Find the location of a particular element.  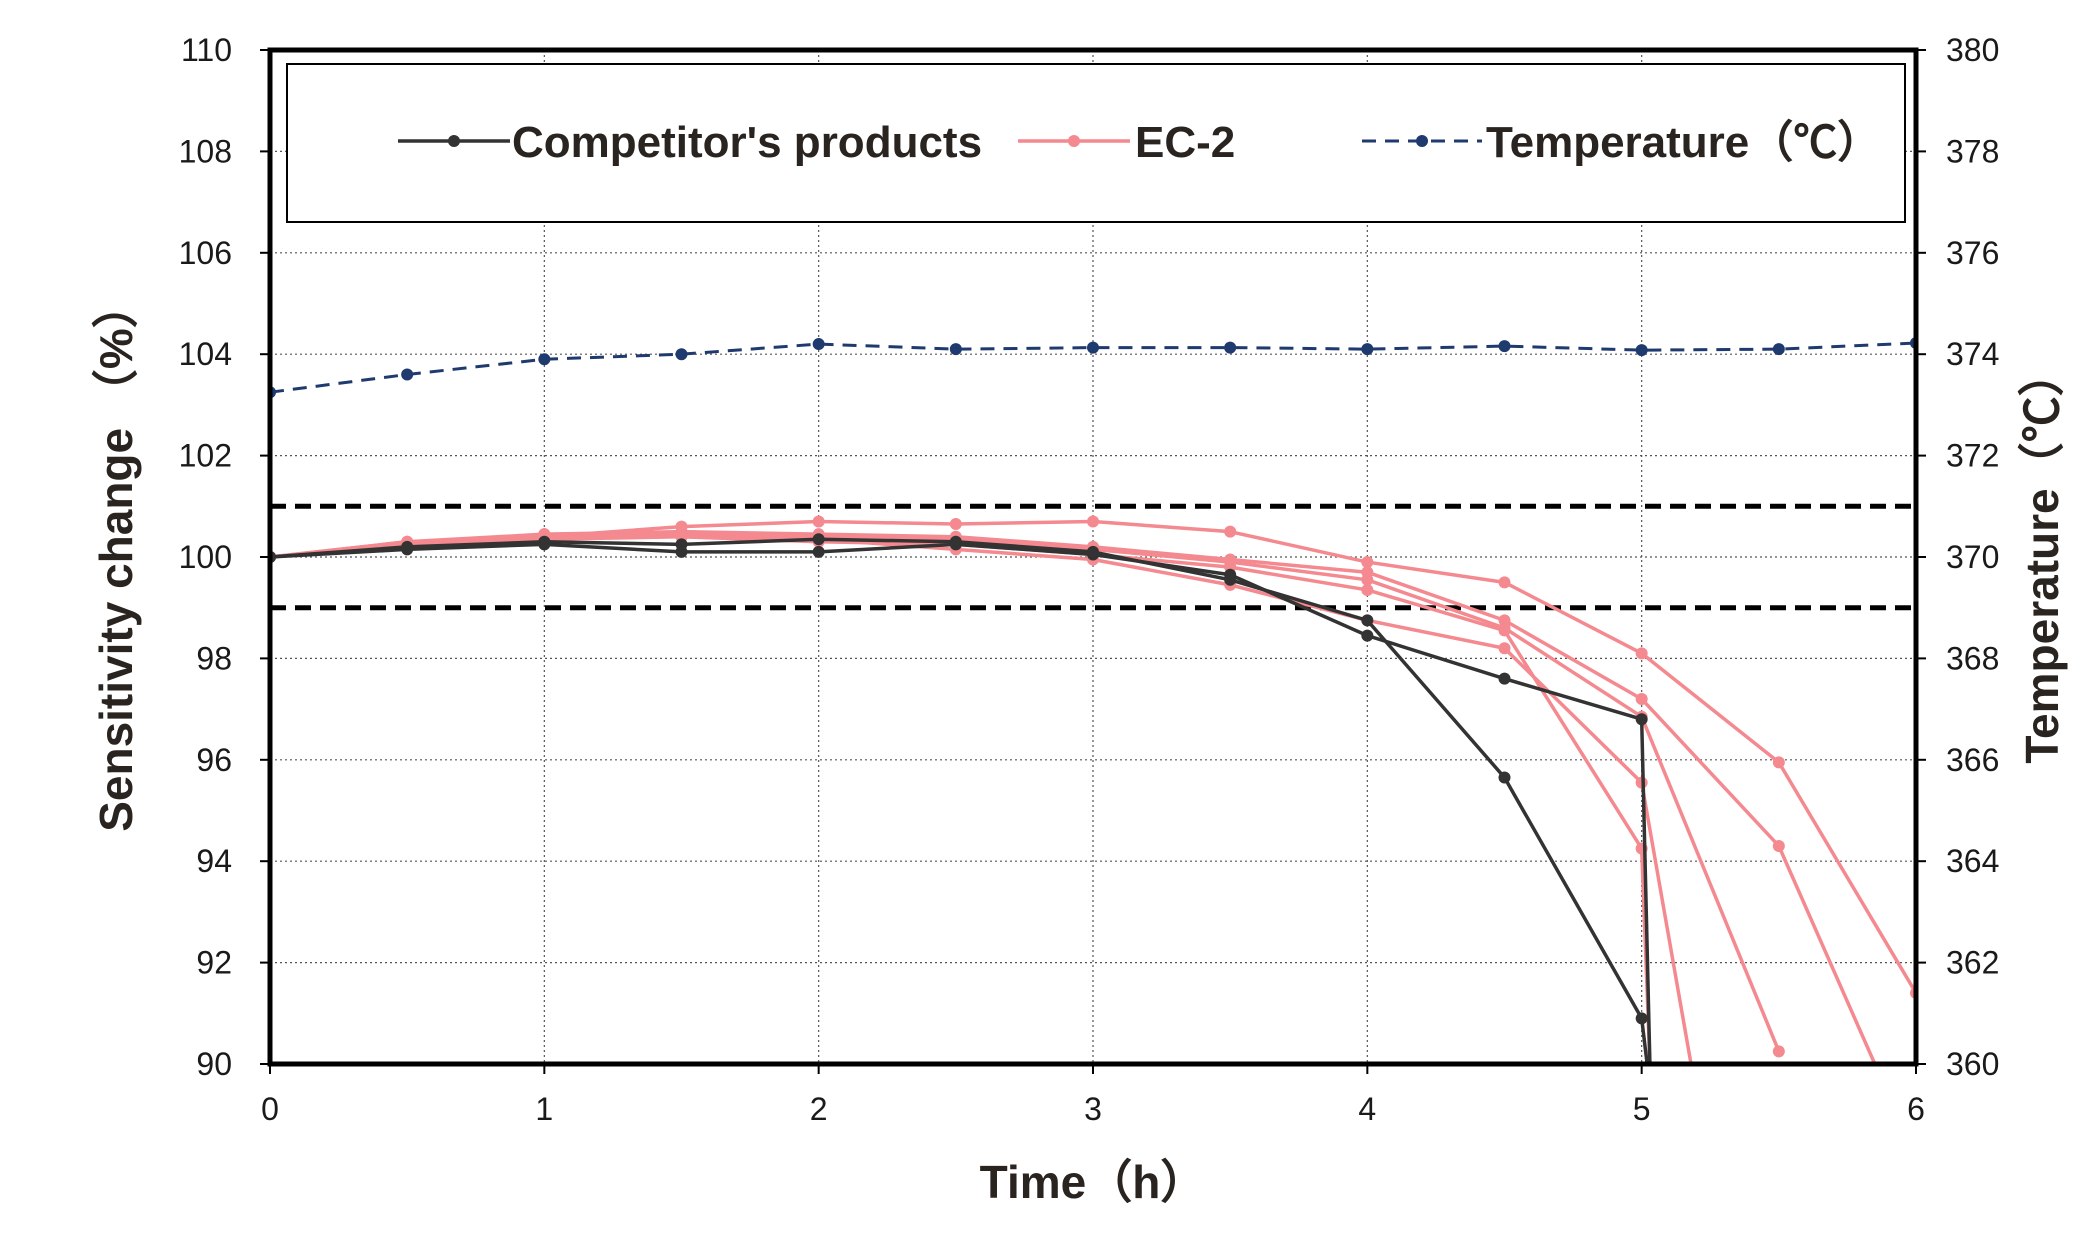

tick-label-y-right: 378 is located at coordinates (1972, 151).